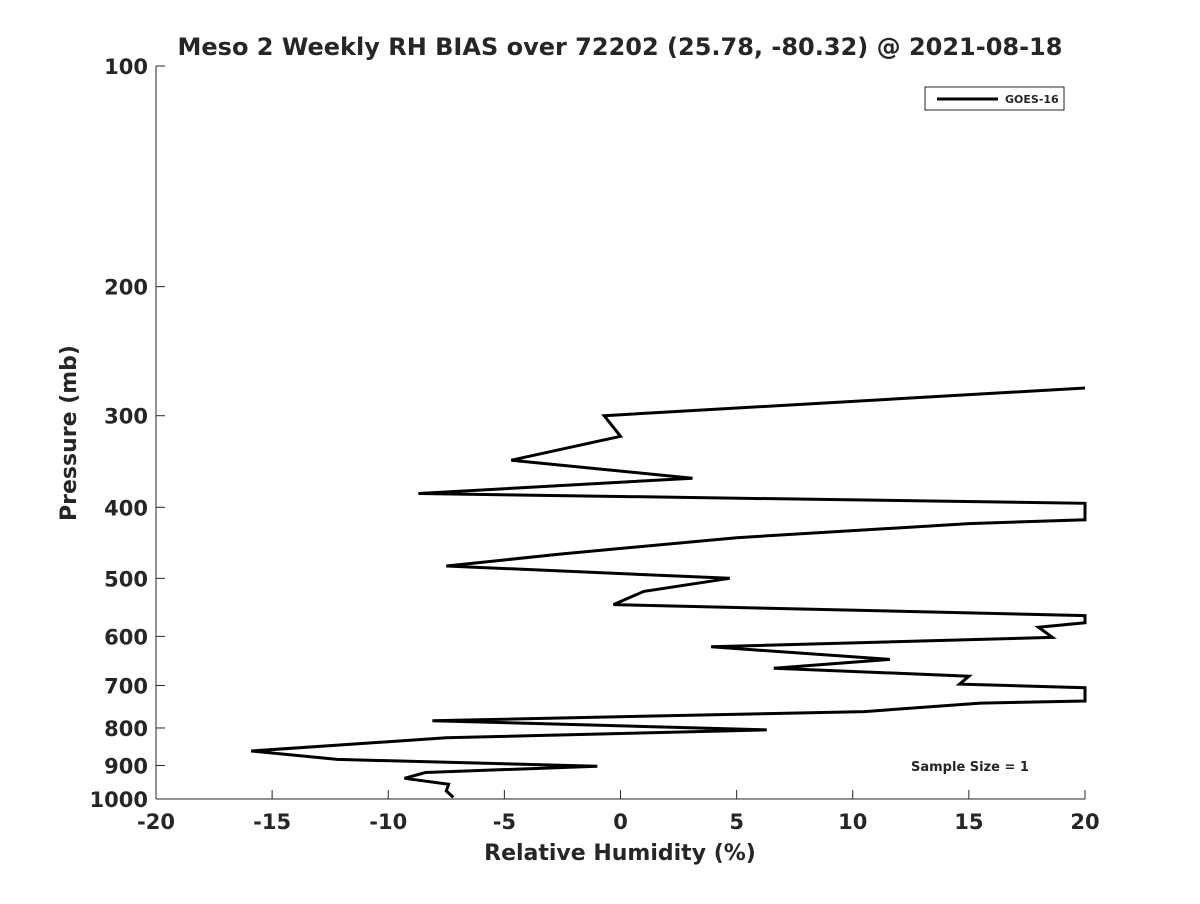 This screenshot has width=1200, height=904. I want to click on y-tick-label: 300, so click(126, 417).